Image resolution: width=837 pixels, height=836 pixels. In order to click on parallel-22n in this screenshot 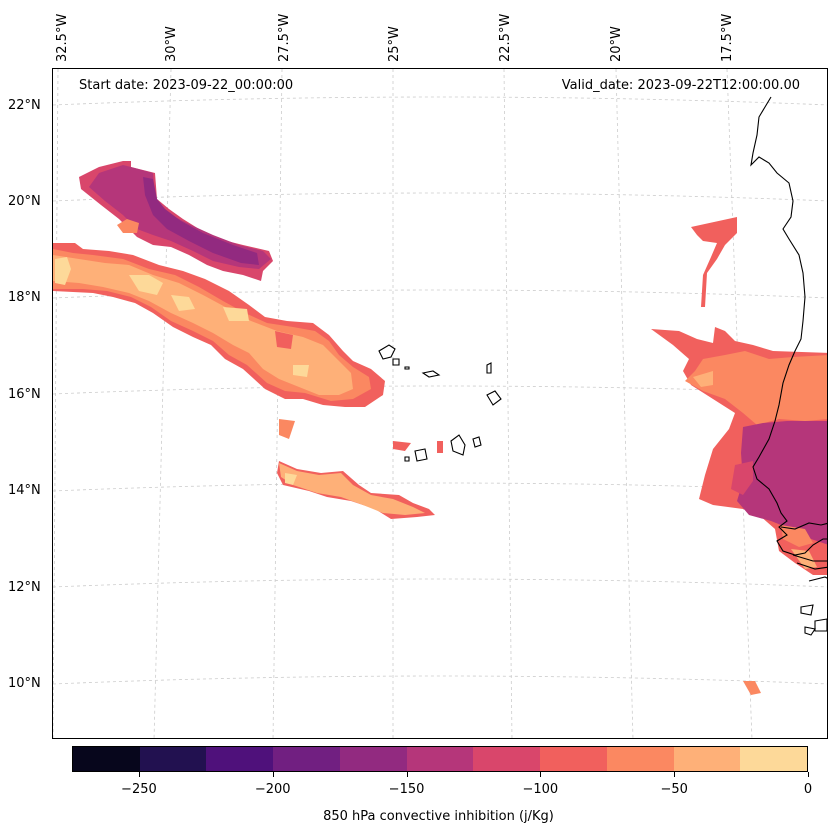, I will do `click(440, 101)`.